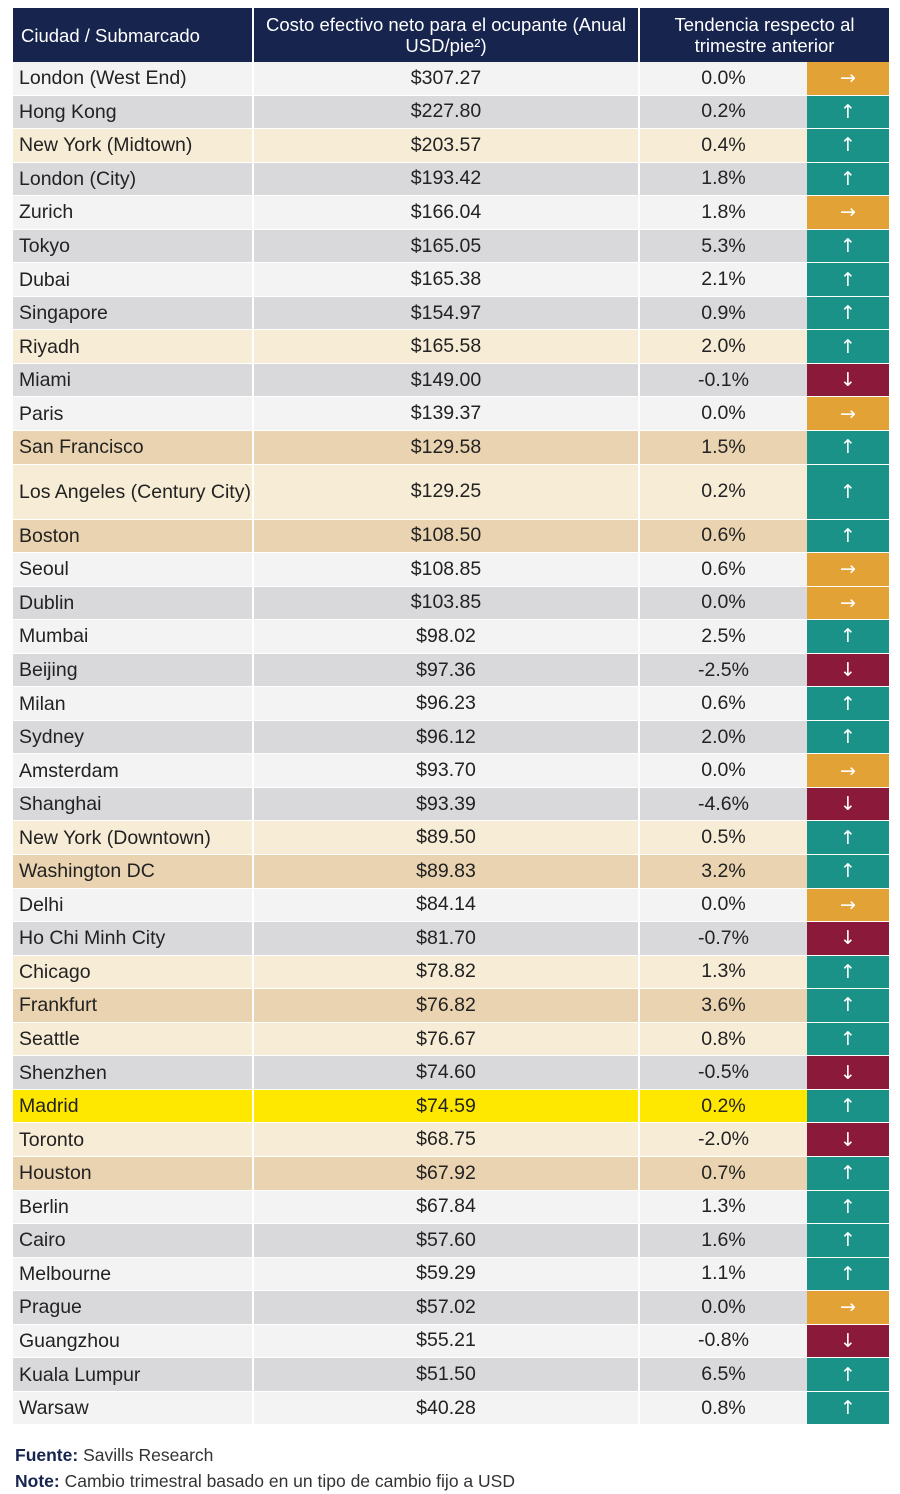 The height and width of the screenshot is (1494, 900). I want to click on change-cell: 1.1%, so click(723, 1274).